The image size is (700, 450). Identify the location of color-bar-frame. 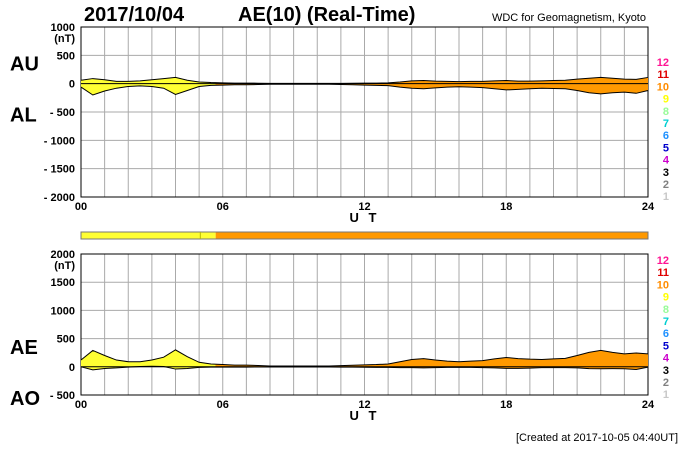
(364, 235).